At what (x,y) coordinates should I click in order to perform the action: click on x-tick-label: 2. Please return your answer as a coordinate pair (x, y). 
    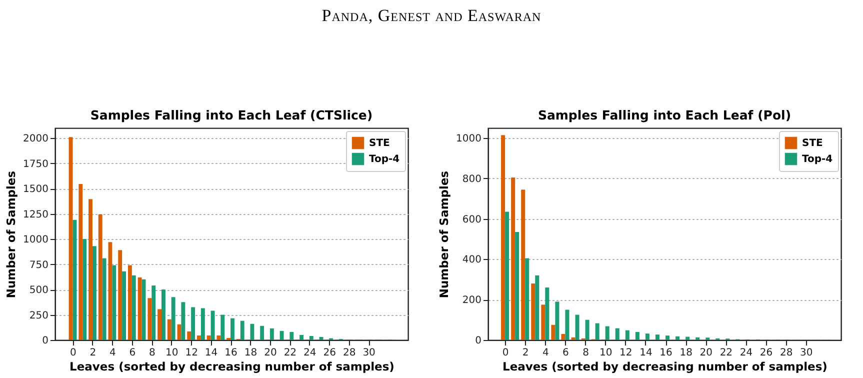
    Looking at the image, I should click on (525, 353).